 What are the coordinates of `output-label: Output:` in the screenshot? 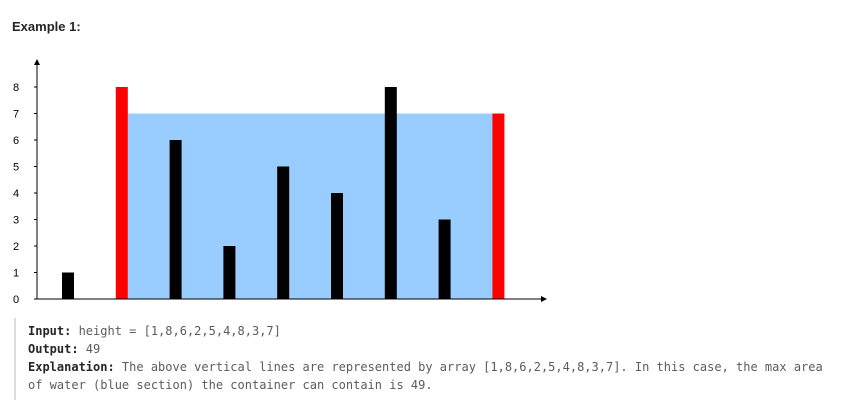 It's located at (53, 349).